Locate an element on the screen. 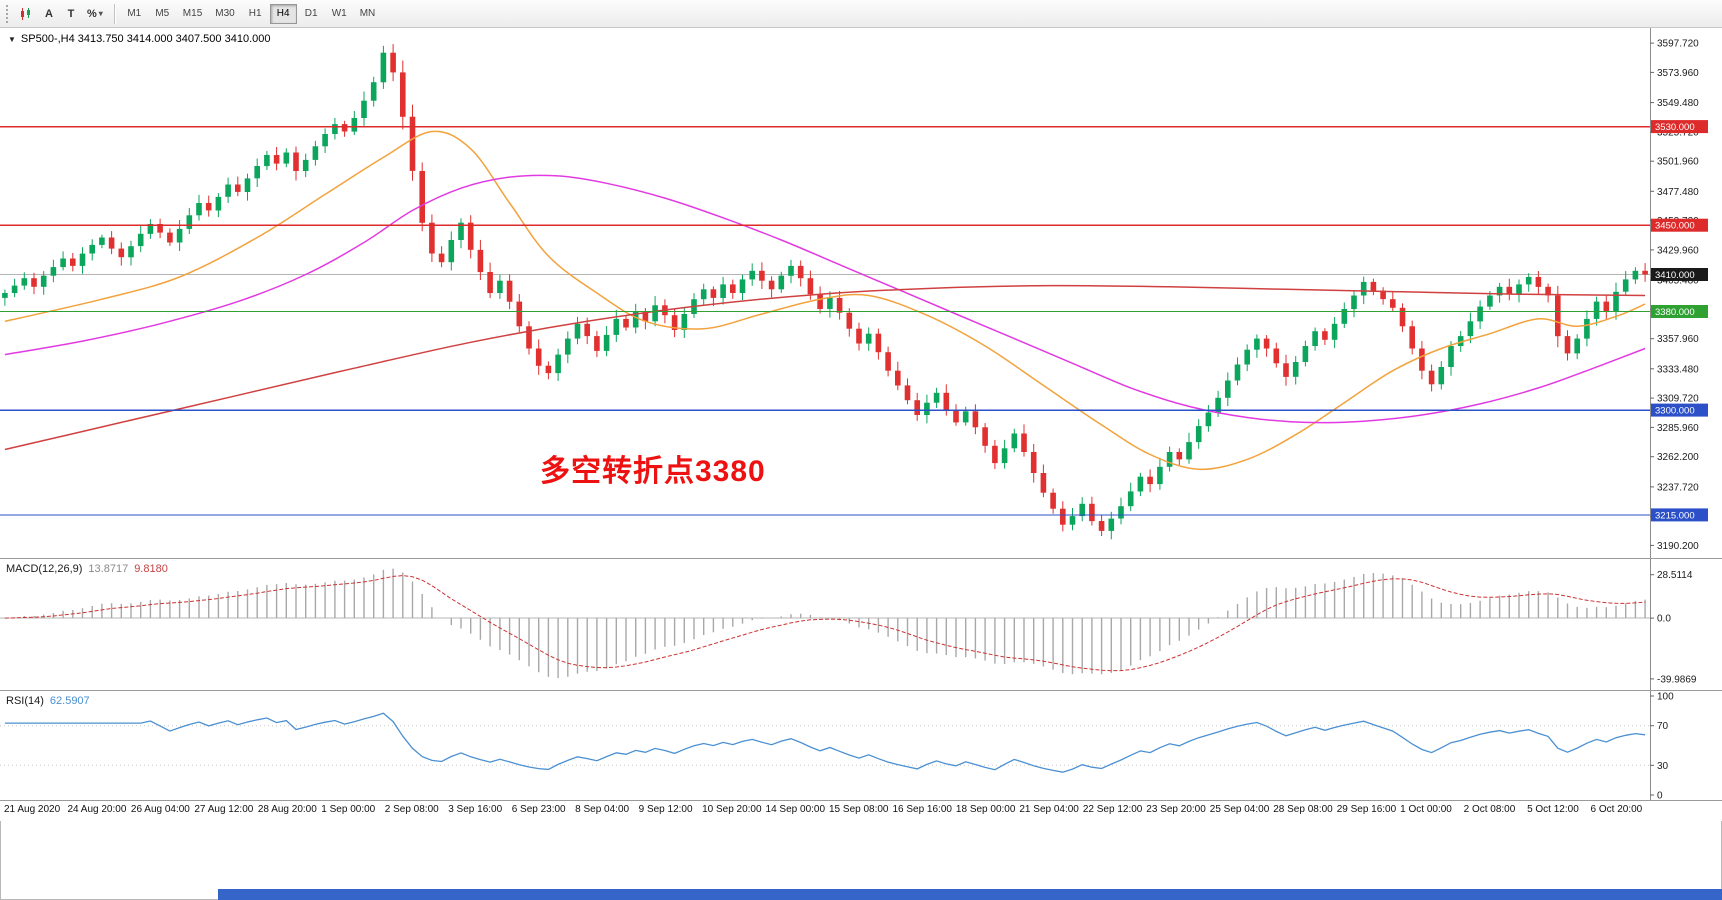 This screenshot has width=1722, height=900. svg-text: 28.5114 is located at coordinates (1675, 575).